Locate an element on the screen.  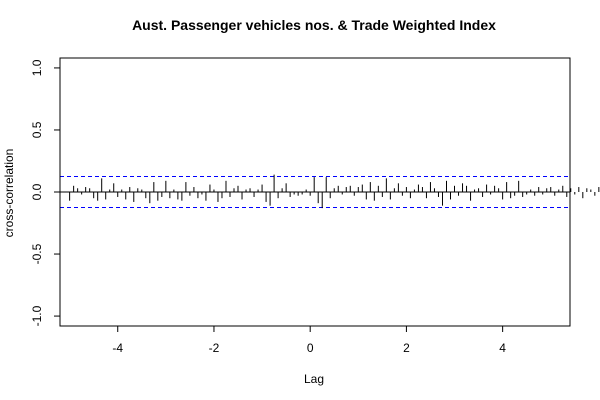
y-axis-label: cross-correlation is located at coordinates (9, 193).